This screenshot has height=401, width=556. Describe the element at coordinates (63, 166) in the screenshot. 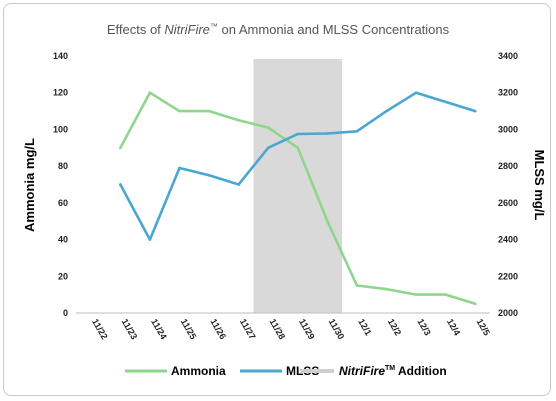

I see `left-tick-label: 80` at that location.